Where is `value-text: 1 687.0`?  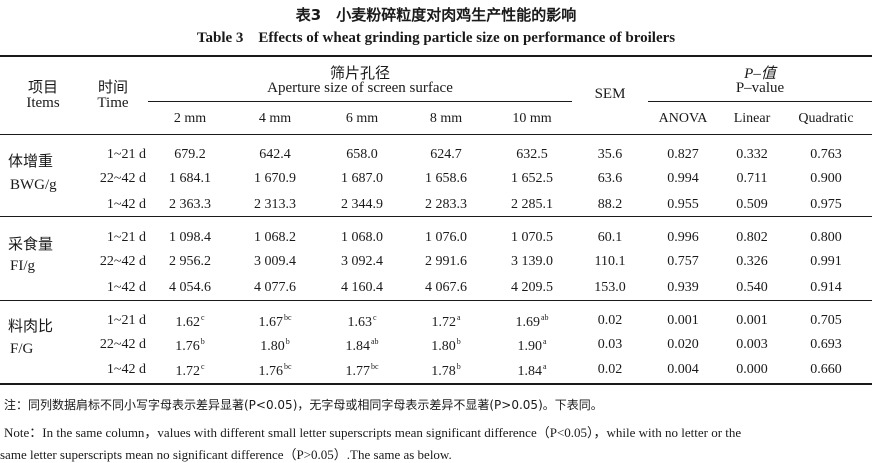
value-text: 1 687.0 is located at coordinates (362, 178).